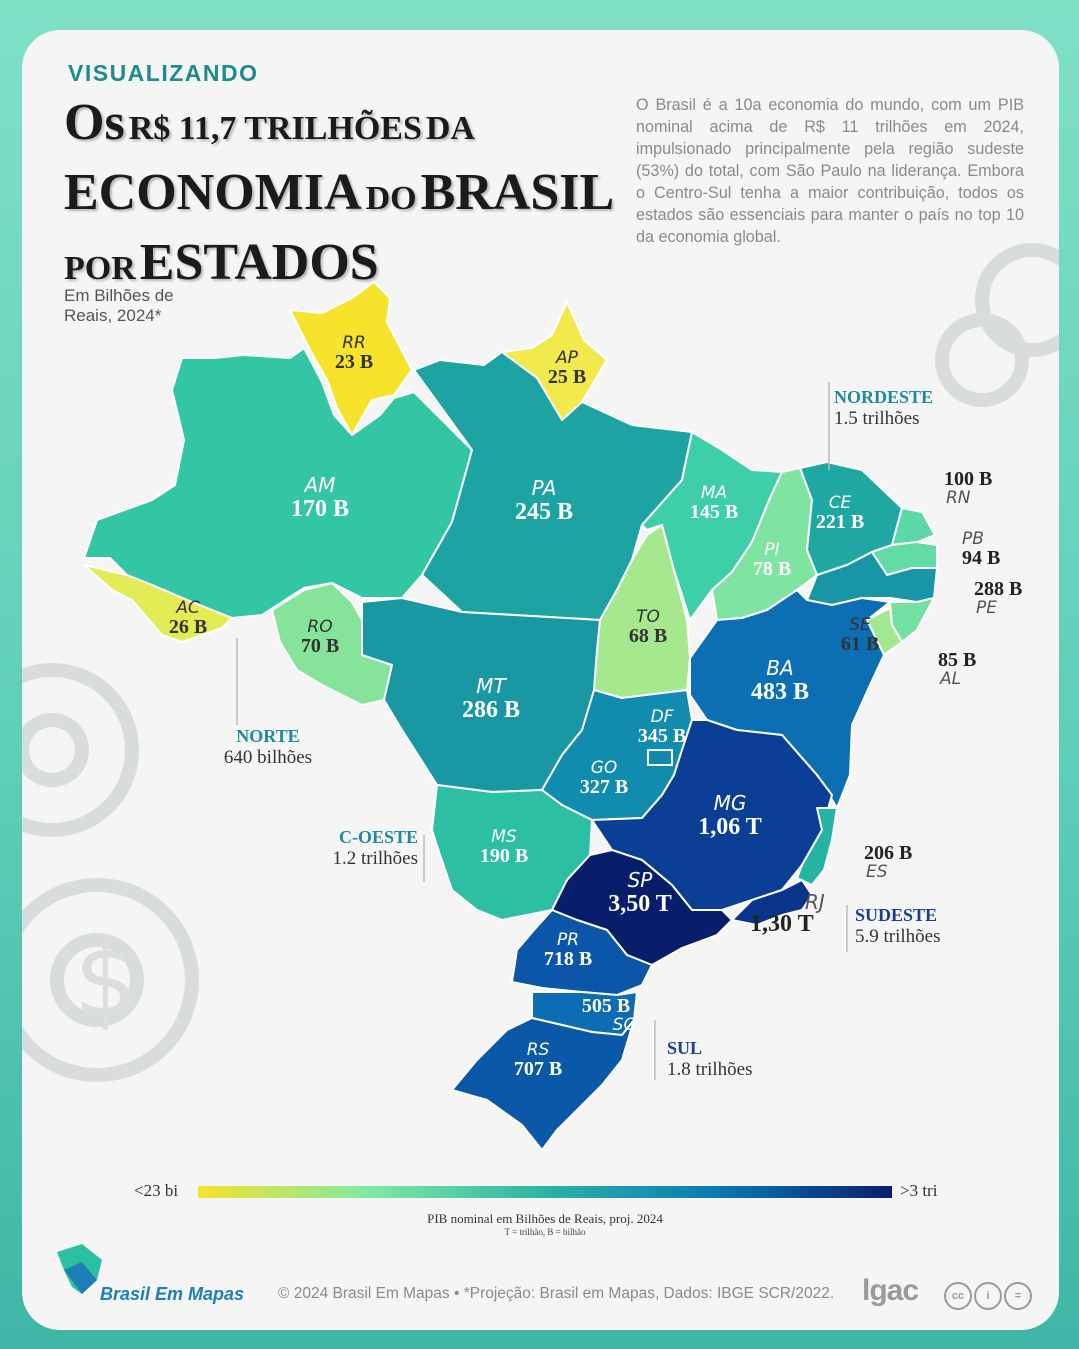 Image resolution: width=1079 pixels, height=1349 pixels. What do you see at coordinates (648, 636) in the screenshot?
I see `state-value-label: 68 B` at bounding box center [648, 636].